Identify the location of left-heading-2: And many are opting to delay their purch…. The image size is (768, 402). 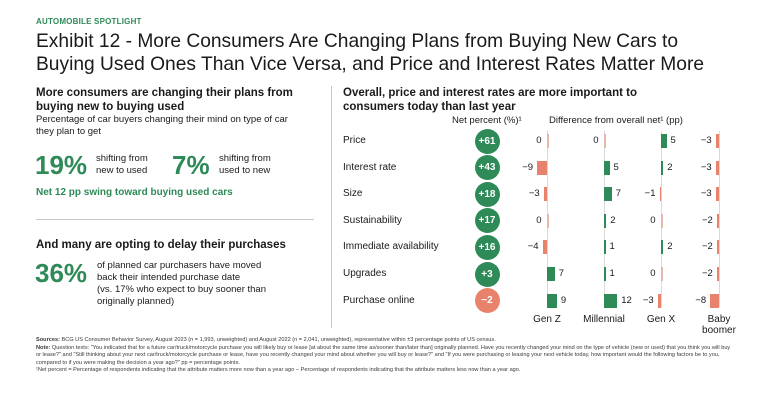
(161, 245).